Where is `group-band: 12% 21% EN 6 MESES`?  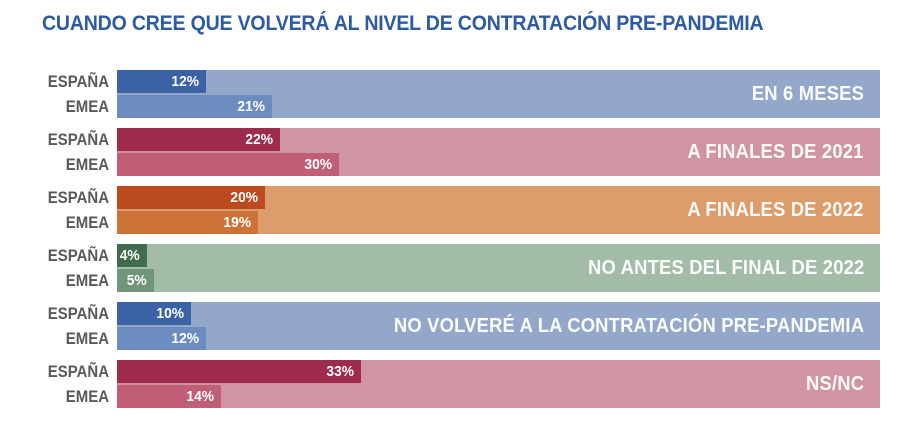 group-band: 12% 21% EN 6 MESES is located at coordinates (498, 94).